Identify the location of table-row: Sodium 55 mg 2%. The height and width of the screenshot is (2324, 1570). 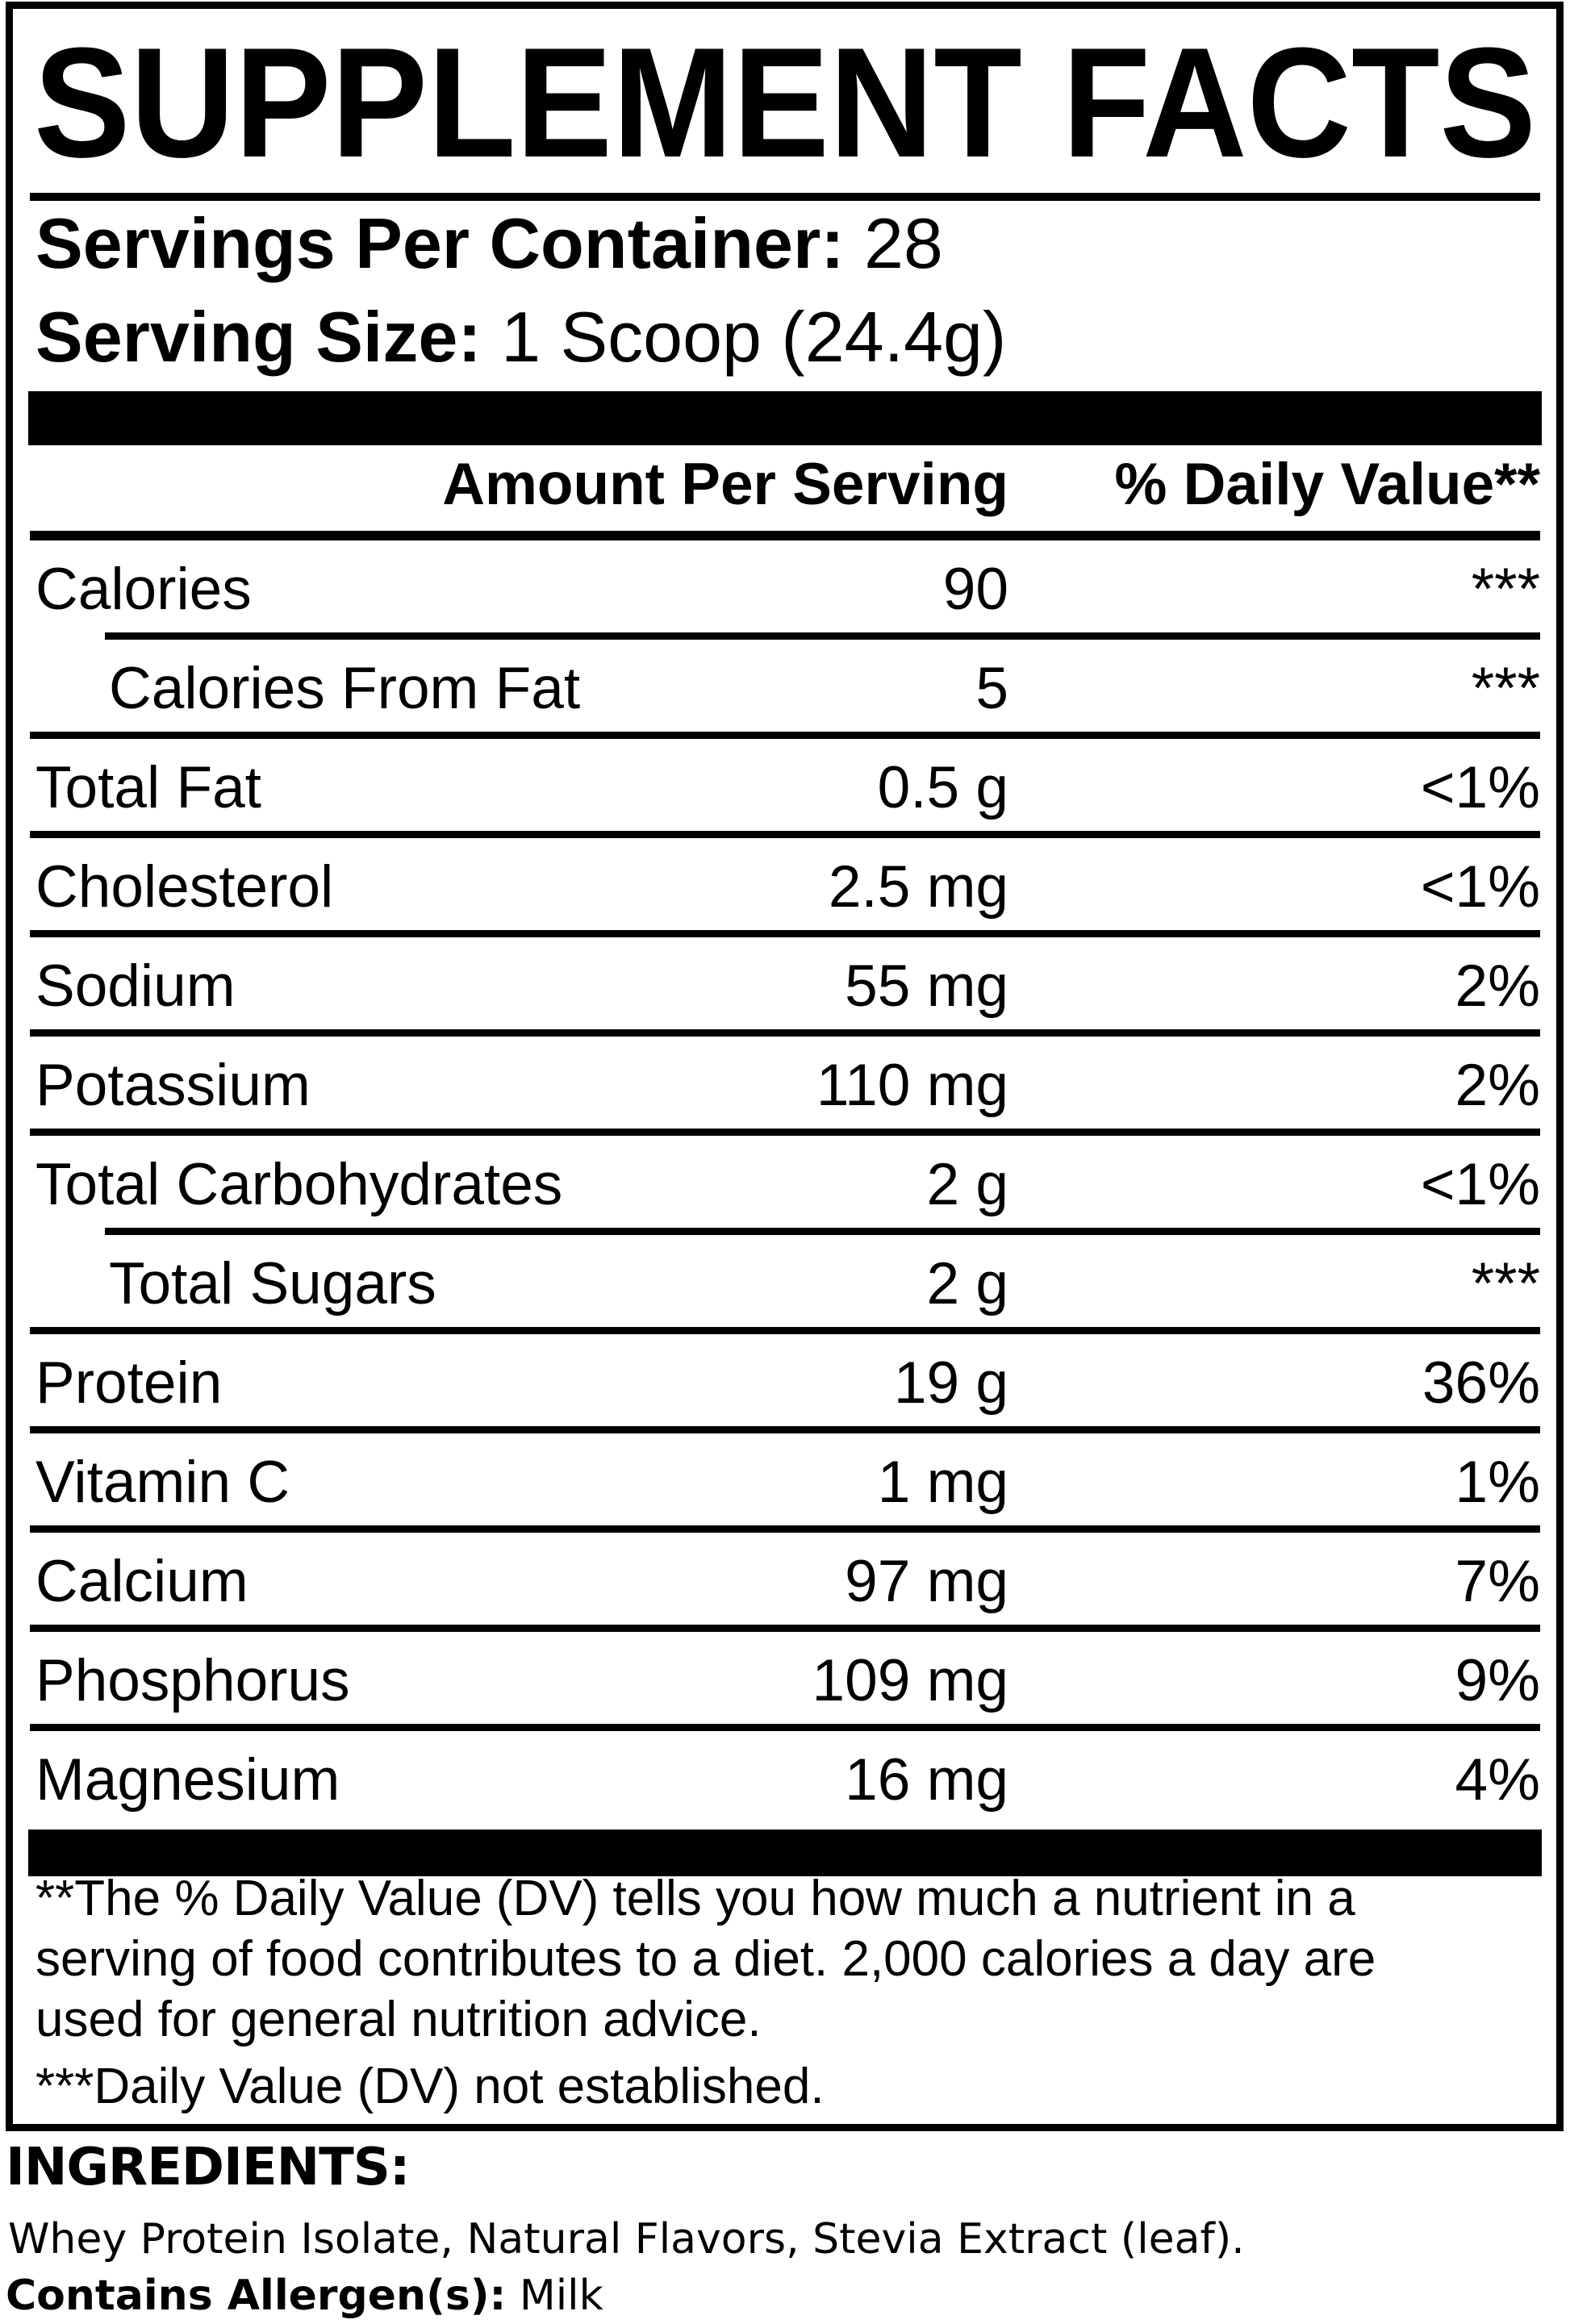
(785, 987).